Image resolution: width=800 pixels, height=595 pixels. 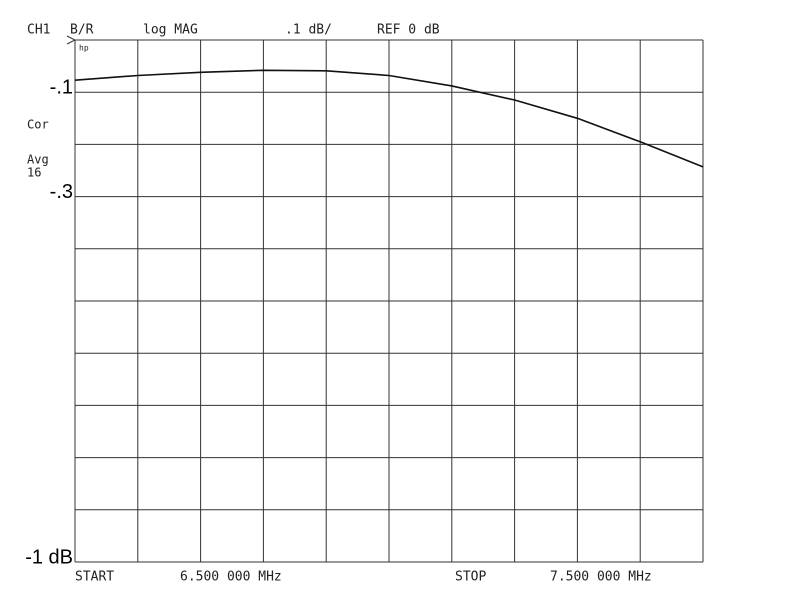 What do you see at coordinates (389, 118) in the screenshot?
I see `trace` at bounding box center [389, 118].